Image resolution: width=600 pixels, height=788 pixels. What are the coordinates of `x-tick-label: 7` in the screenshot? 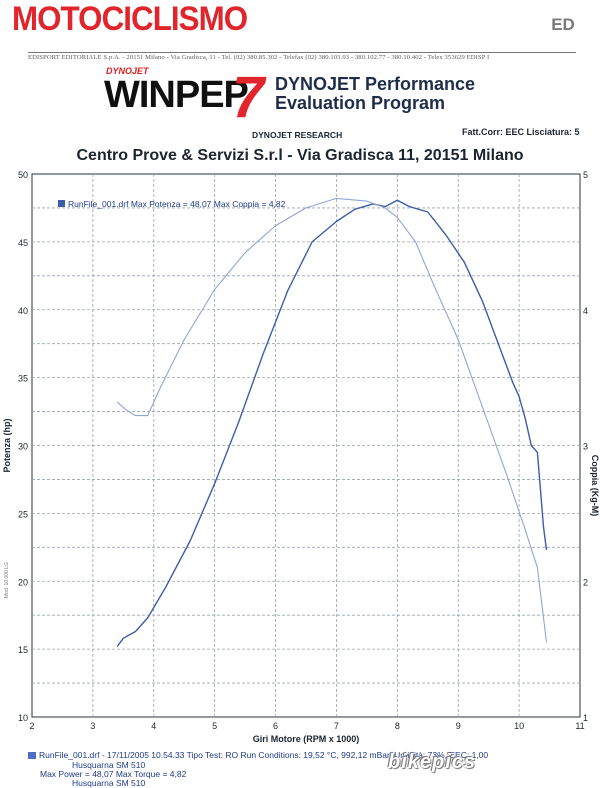 It's located at (336, 726).